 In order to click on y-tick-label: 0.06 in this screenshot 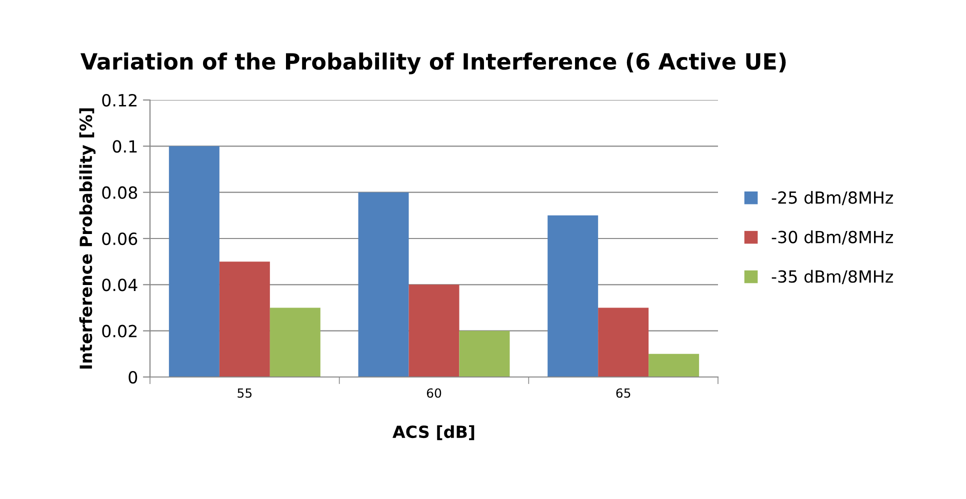, I will do `click(120, 239)`.